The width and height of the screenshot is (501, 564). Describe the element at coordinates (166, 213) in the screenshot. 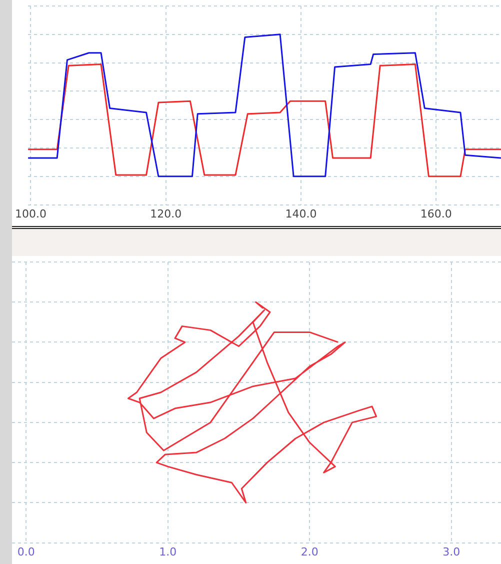

I see `x-tick-label: 120.0` at that location.